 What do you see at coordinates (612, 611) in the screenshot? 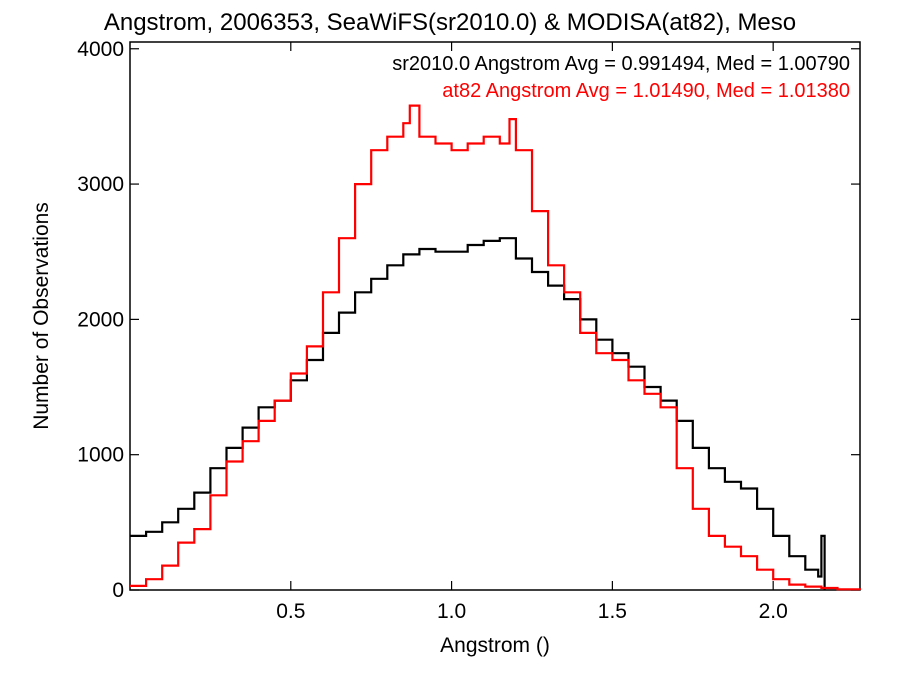
I see `x-tick-label: 1.5` at bounding box center [612, 611].